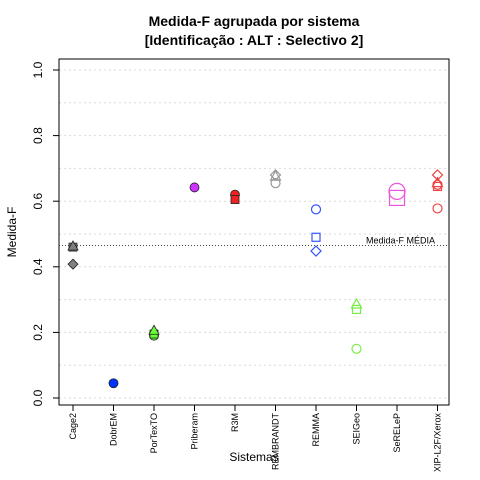  Describe the element at coordinates (253, 457) in the screenshot. I see `x-axis-label: Sistemas` at that location.